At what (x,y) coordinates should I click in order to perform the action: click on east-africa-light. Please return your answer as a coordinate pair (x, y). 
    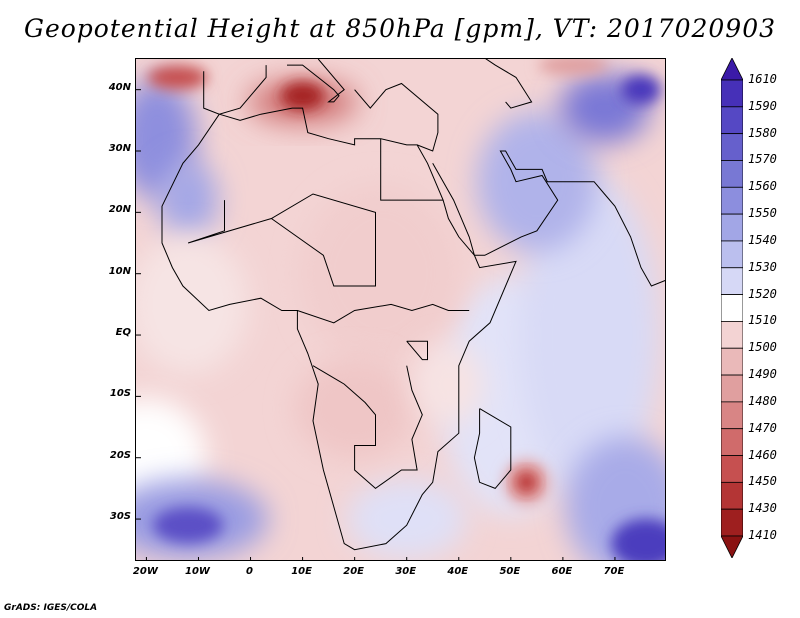
    Looking at the image, I should click on (448, 384).